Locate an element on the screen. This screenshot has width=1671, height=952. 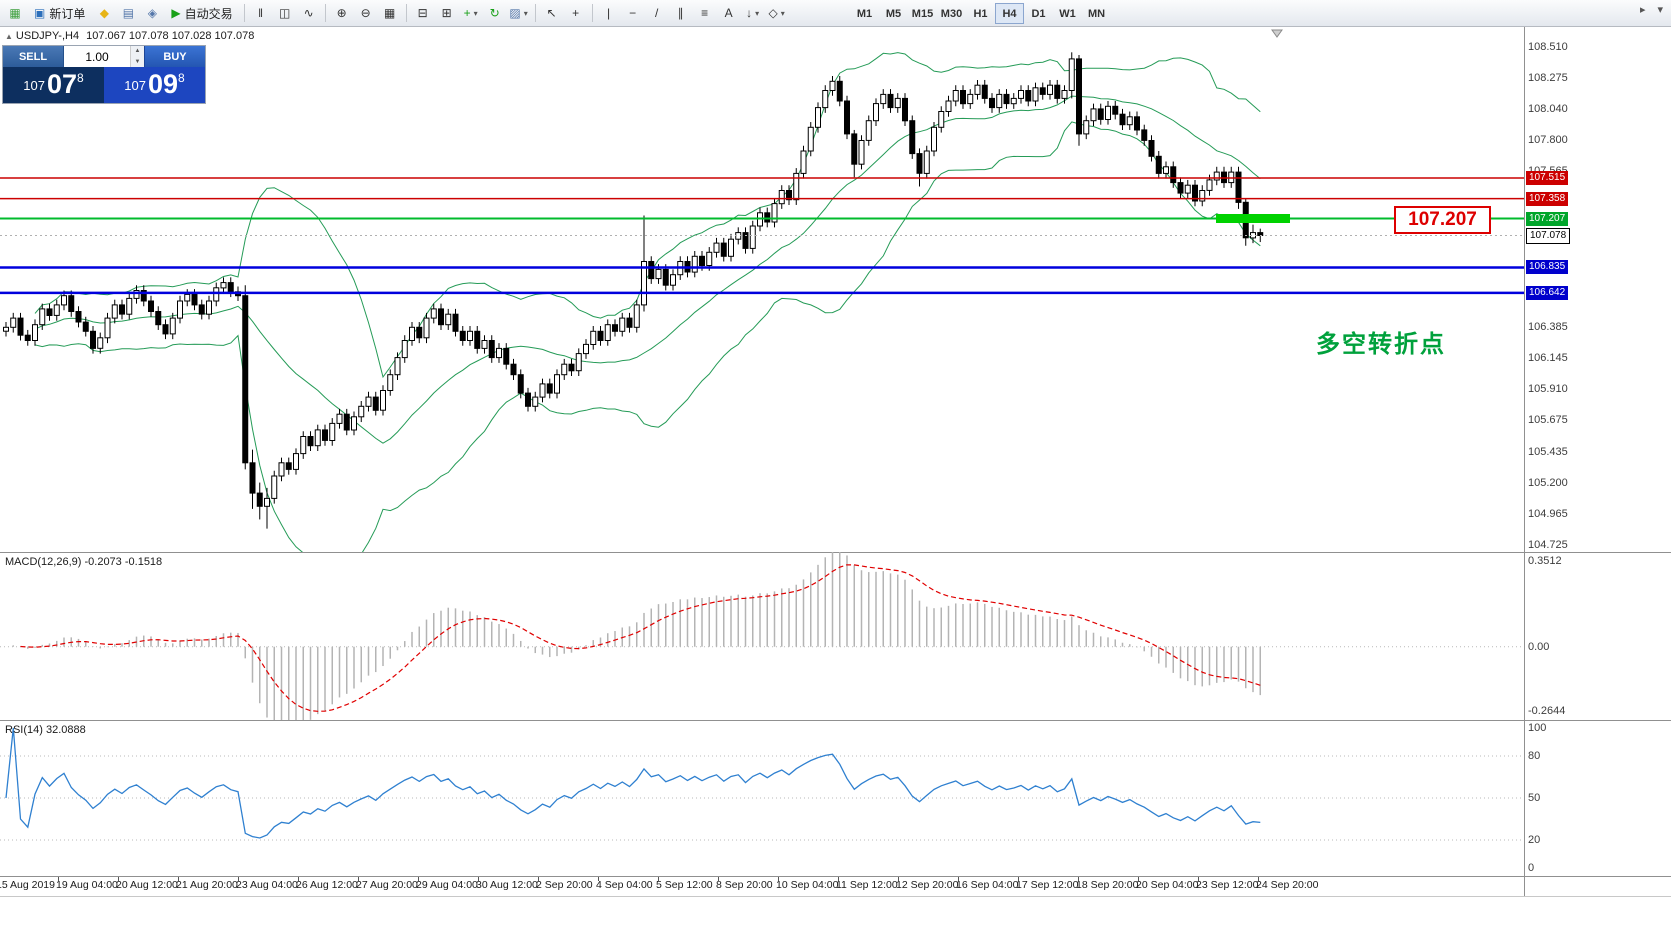
price-axis-label: 104.965 is located at coordinates (1548, 513).